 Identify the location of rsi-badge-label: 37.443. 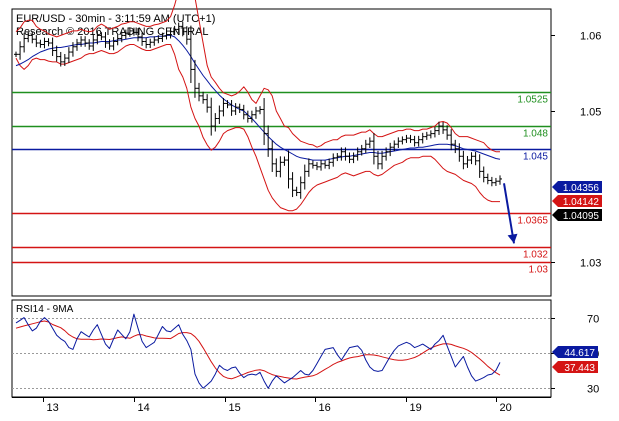
(579, 368).